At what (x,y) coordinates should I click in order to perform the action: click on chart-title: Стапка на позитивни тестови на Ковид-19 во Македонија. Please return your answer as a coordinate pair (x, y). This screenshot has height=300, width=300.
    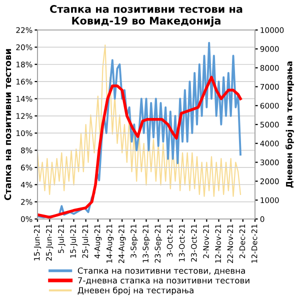
    Looking at the image, I should click on (146, 16).